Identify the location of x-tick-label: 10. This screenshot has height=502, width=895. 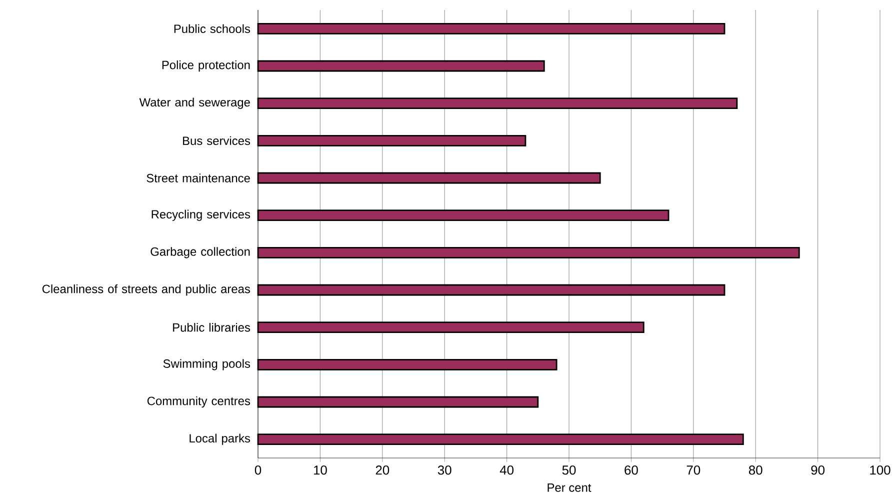
(320, 470).